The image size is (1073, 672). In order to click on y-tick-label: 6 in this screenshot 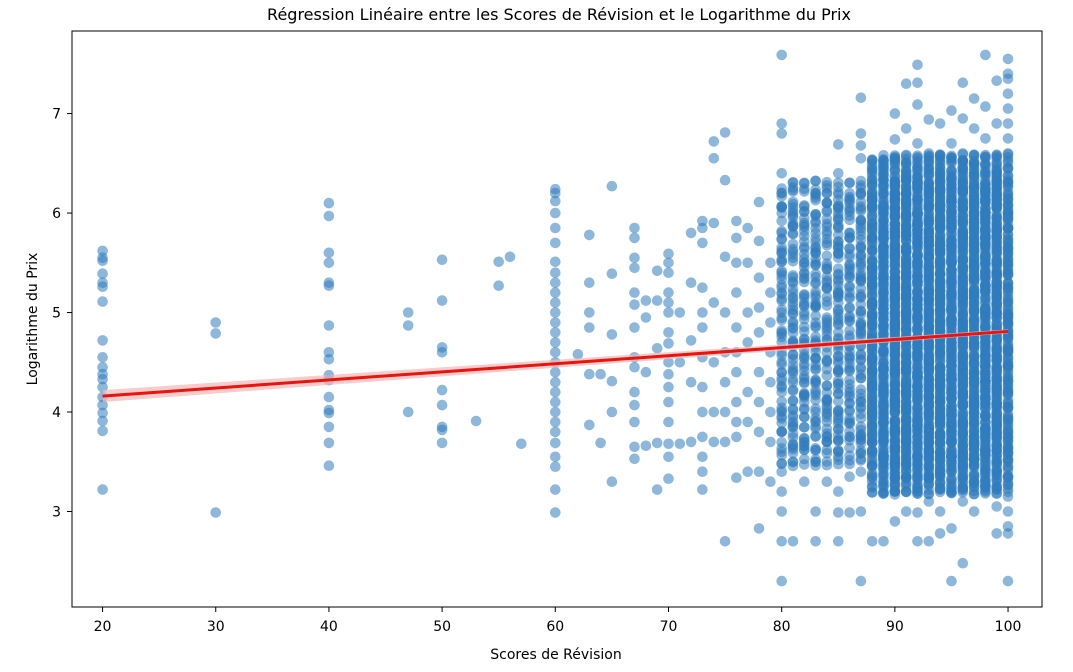, I will do `click(56, 214)`.